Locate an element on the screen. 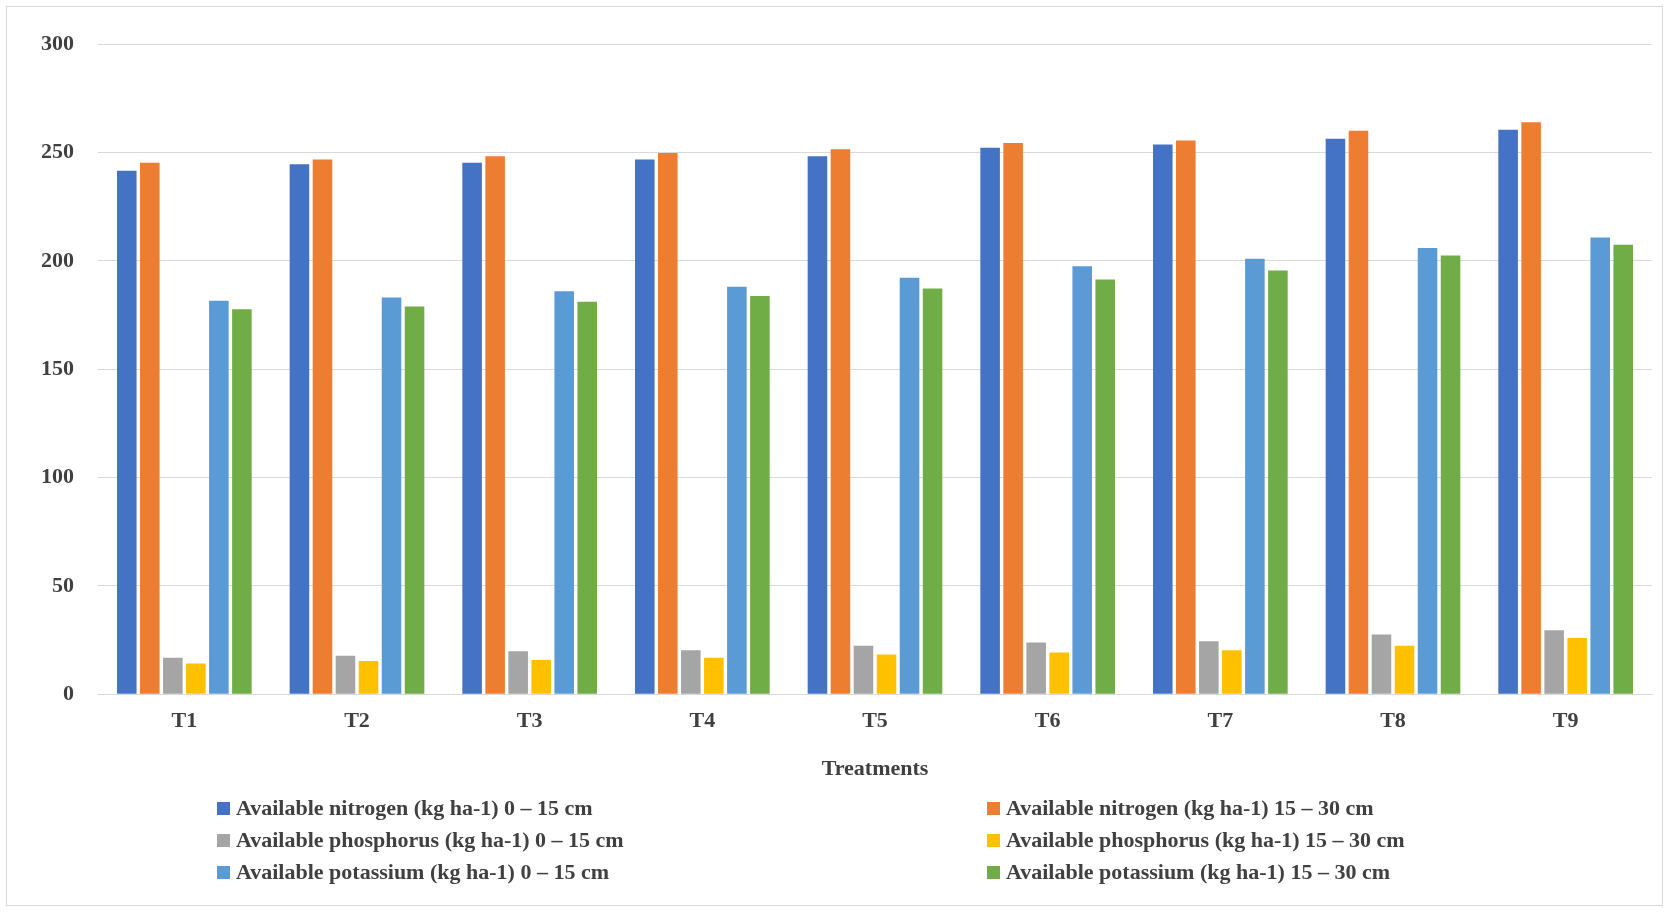 The height and width of the screenshot is (914, 1671). x-tick-label: T8 is located at coordinates (1393, 720).